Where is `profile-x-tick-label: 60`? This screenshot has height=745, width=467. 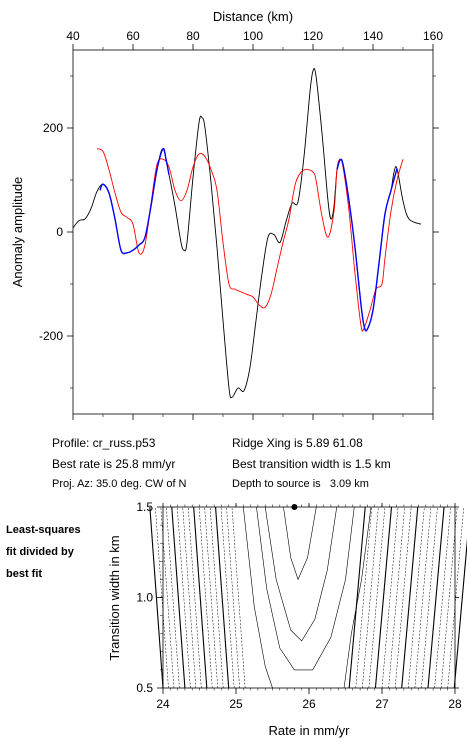
profile-x-tick-label: 60 is located at coordinates (133, 36).